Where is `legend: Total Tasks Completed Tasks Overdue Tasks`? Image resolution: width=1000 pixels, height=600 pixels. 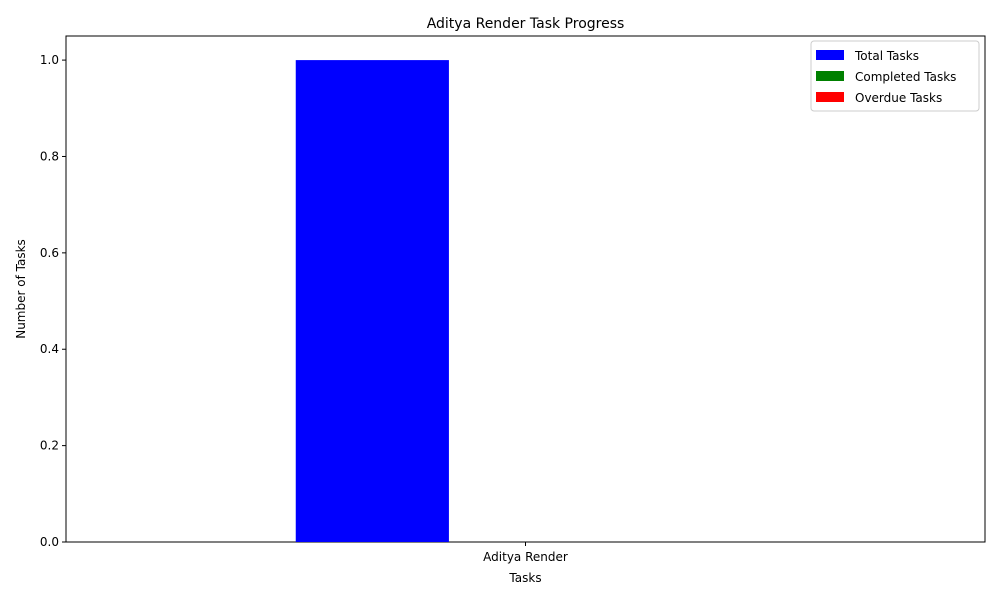
legend: Total Tasks Completed Tasks Overdue Tasks is located at coordinates (895, 76).